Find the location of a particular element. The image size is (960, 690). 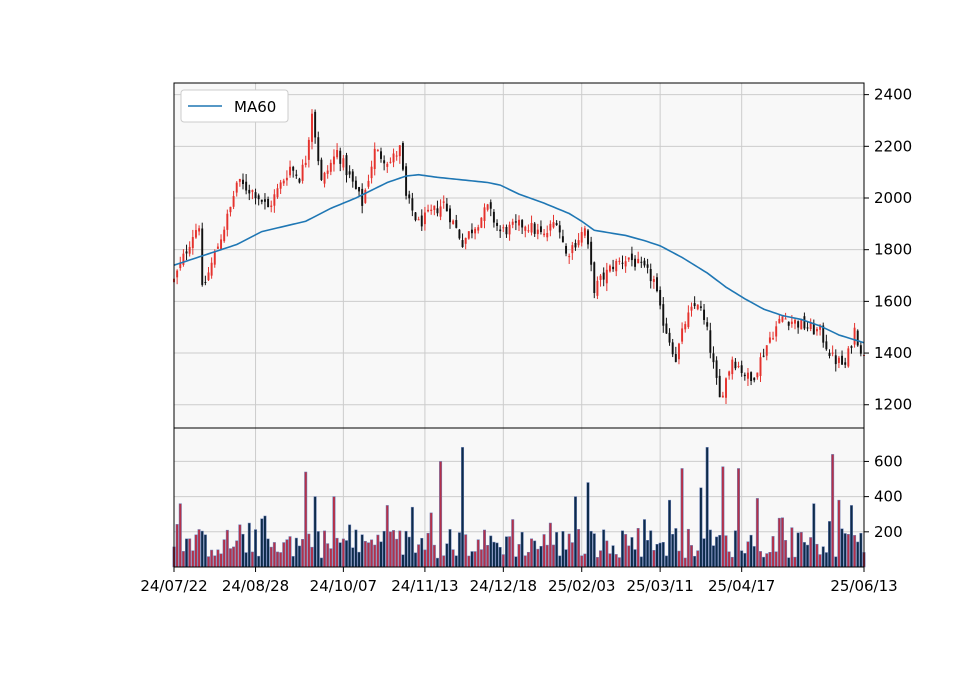

price-tick-label: 2200 is located at coordinates (893, 146).